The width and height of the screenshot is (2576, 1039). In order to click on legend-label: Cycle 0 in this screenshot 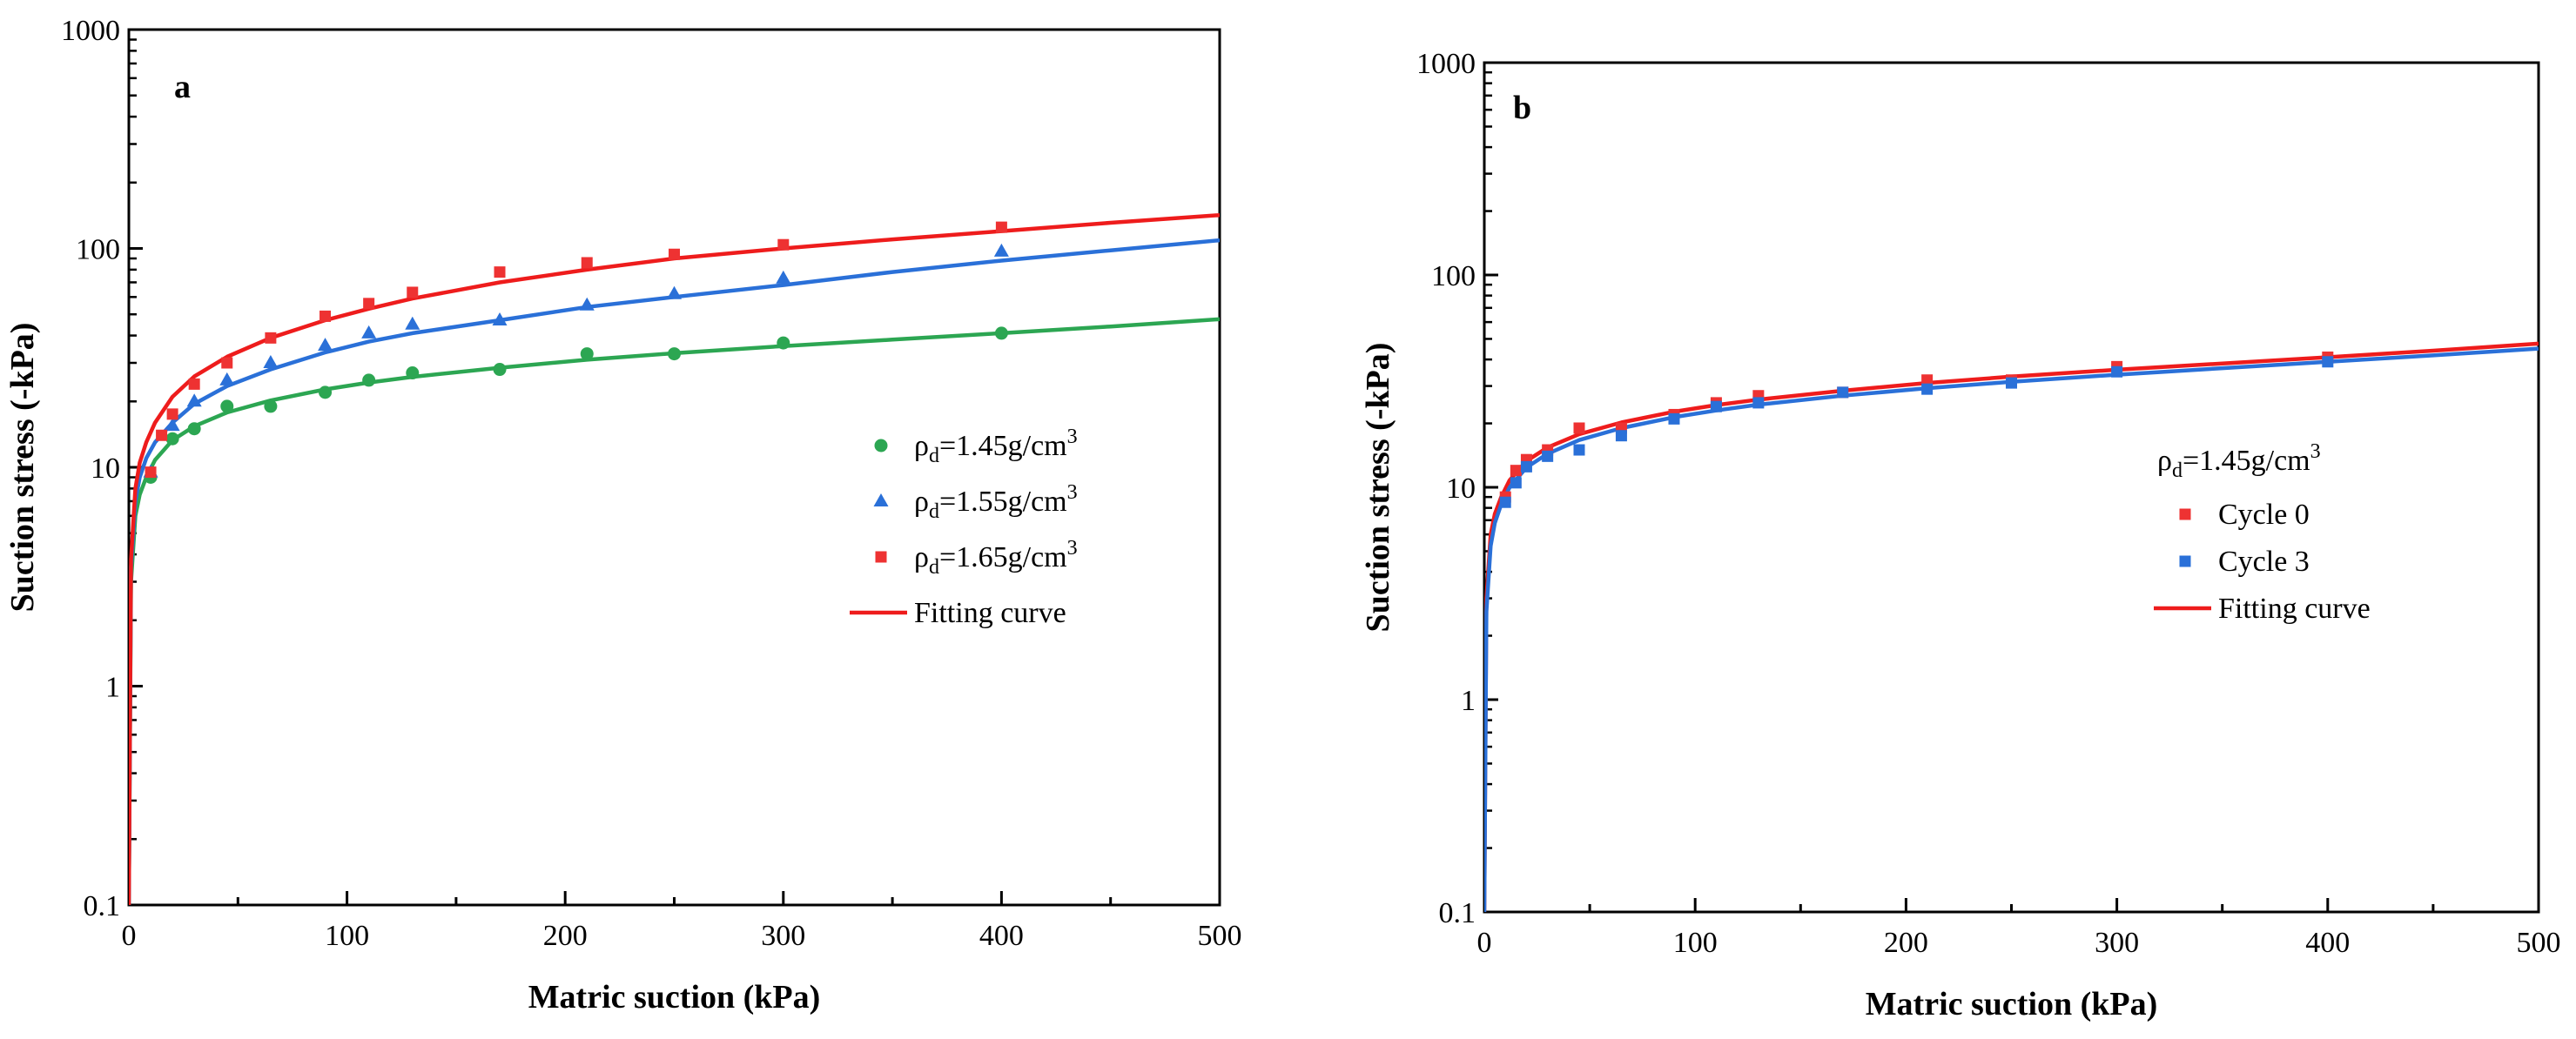, I will do `click(2264, 515)`.